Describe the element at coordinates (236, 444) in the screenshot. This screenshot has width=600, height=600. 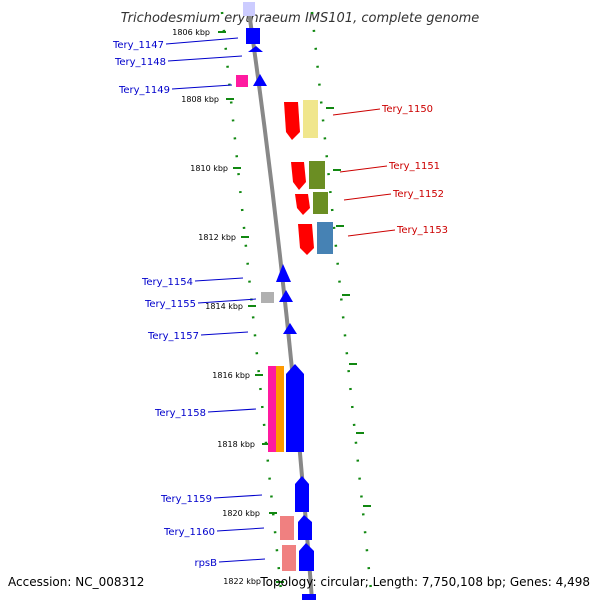
I see `kbp-label: 1818 kbp` at that location.